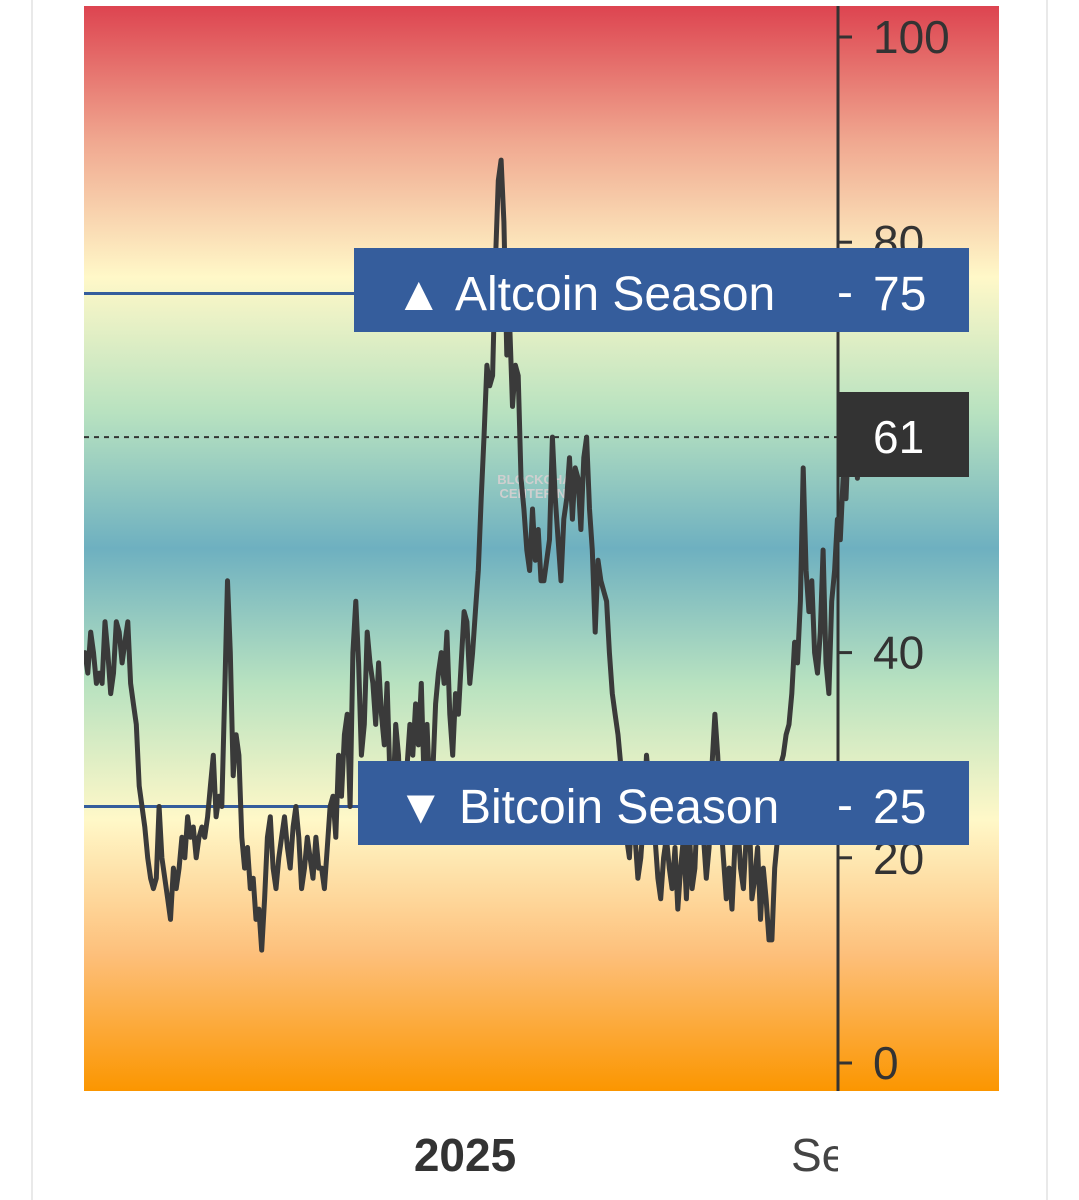 This screenshot has width=1079, height=1200. Describe the element at coordinates (898, 653) in the screenshot. I see `y-tick-label: 40` at that location.